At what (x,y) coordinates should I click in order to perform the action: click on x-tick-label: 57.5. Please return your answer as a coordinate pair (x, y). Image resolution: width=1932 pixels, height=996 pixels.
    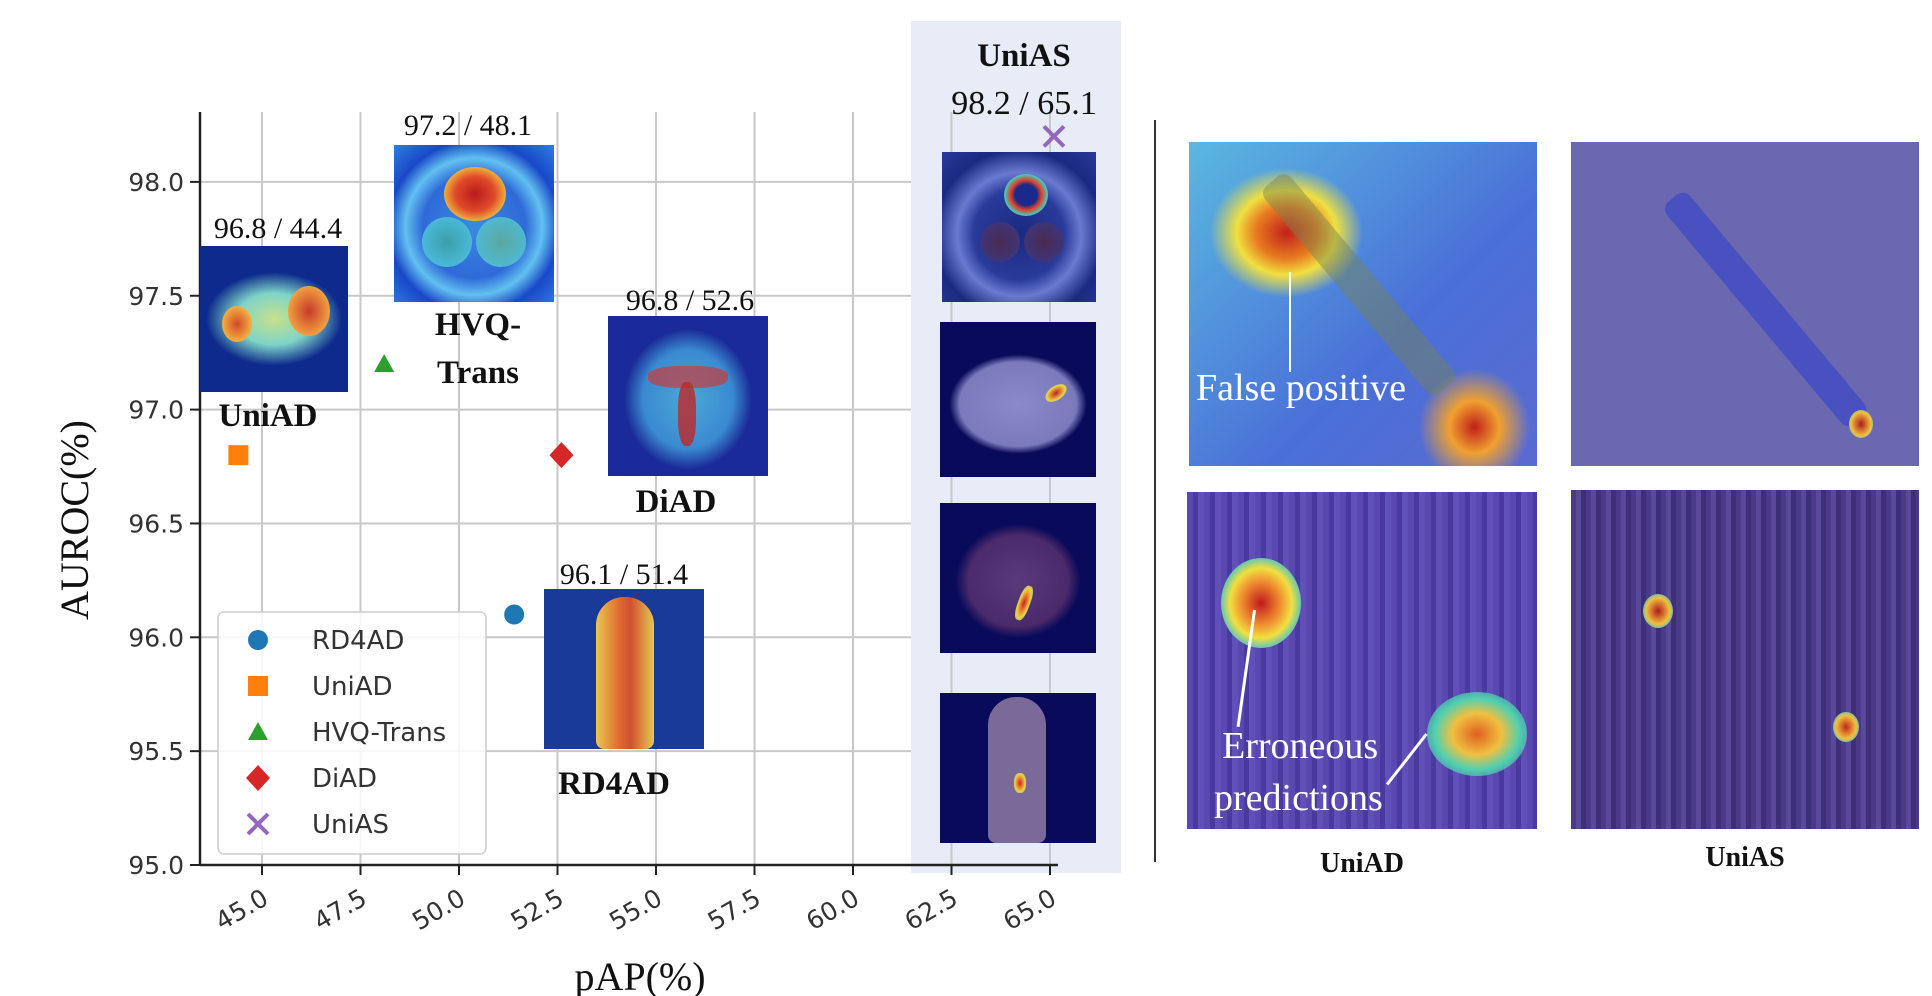
    Looking at the image, I should click on (734, 909).